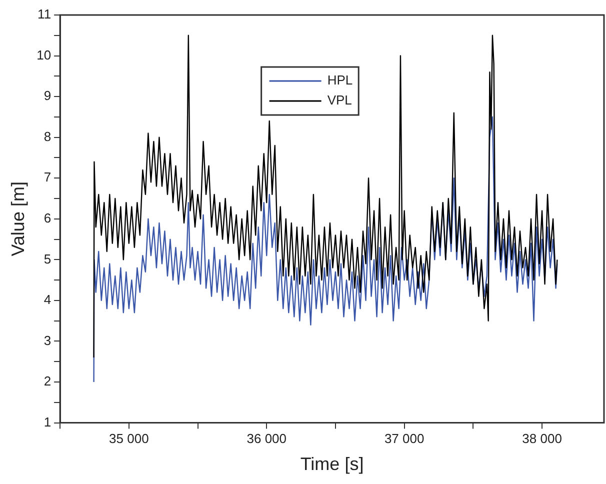 Image resolution: width=606 pixels, height=484 pixels. What do you see at coordinates (18, 219) in the screenshot?
I see `y-axis-title: Value [m]` at bounding box center [18, 219].